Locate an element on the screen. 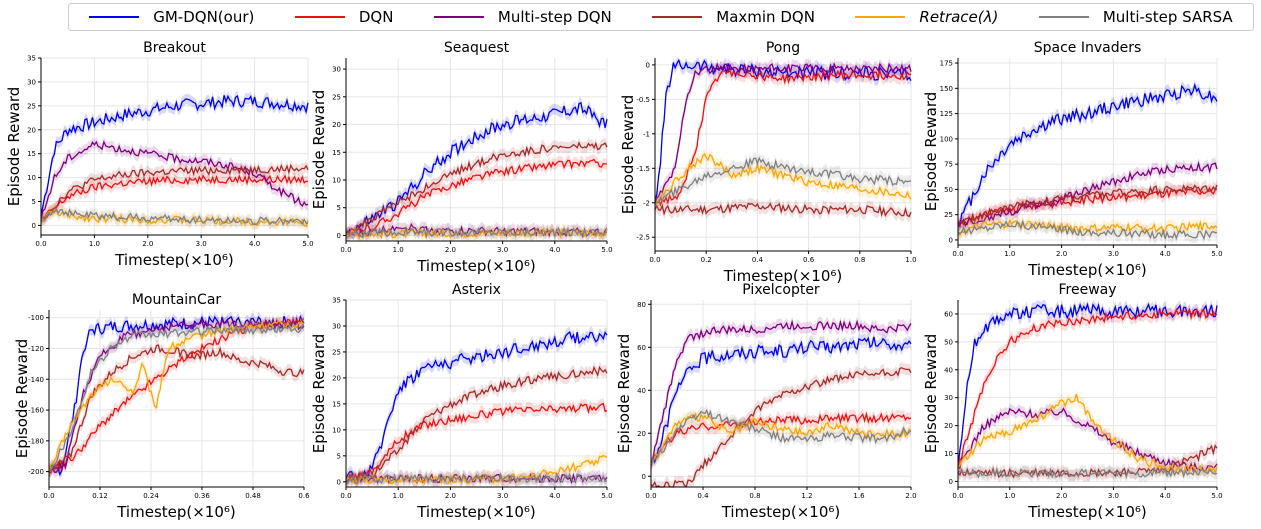 This screenshot has width=1261, height=529. y-tick-label: 35 is located at coordinates (31, 59).